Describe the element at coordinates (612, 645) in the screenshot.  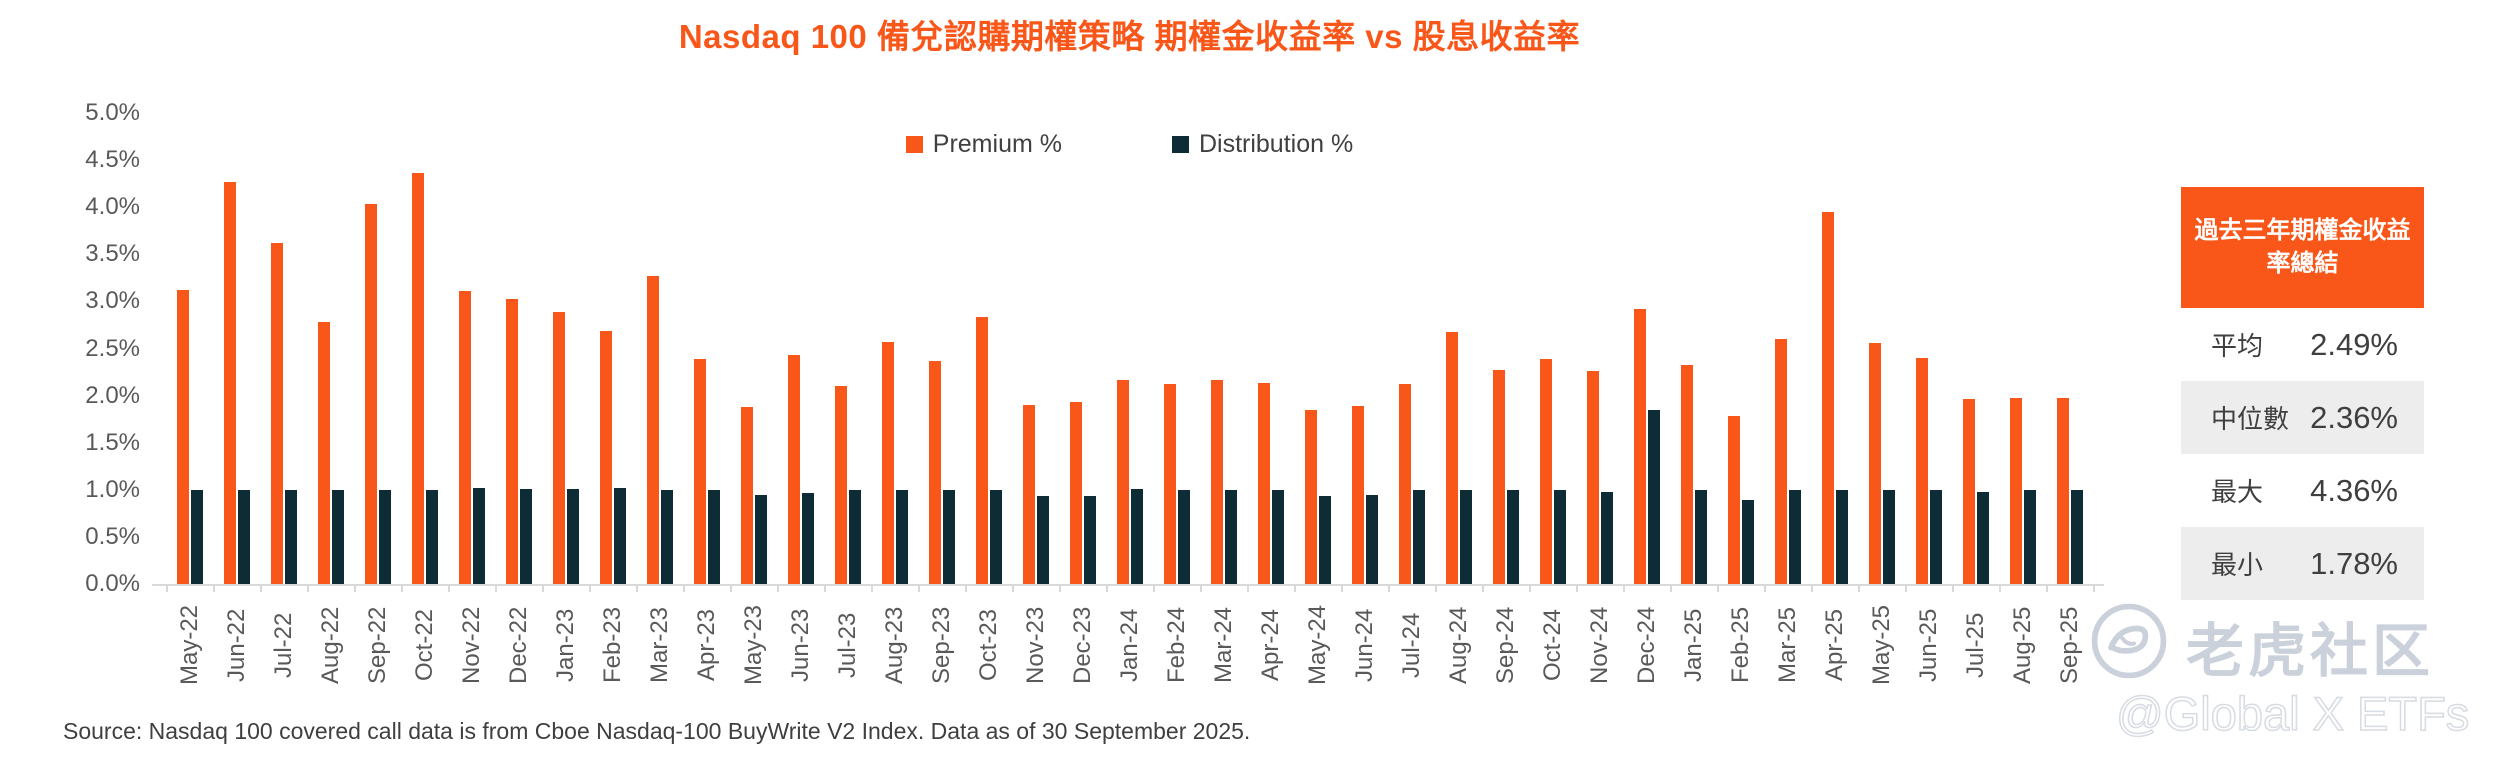
I see `x-axis-label: Feb-23` at that location.